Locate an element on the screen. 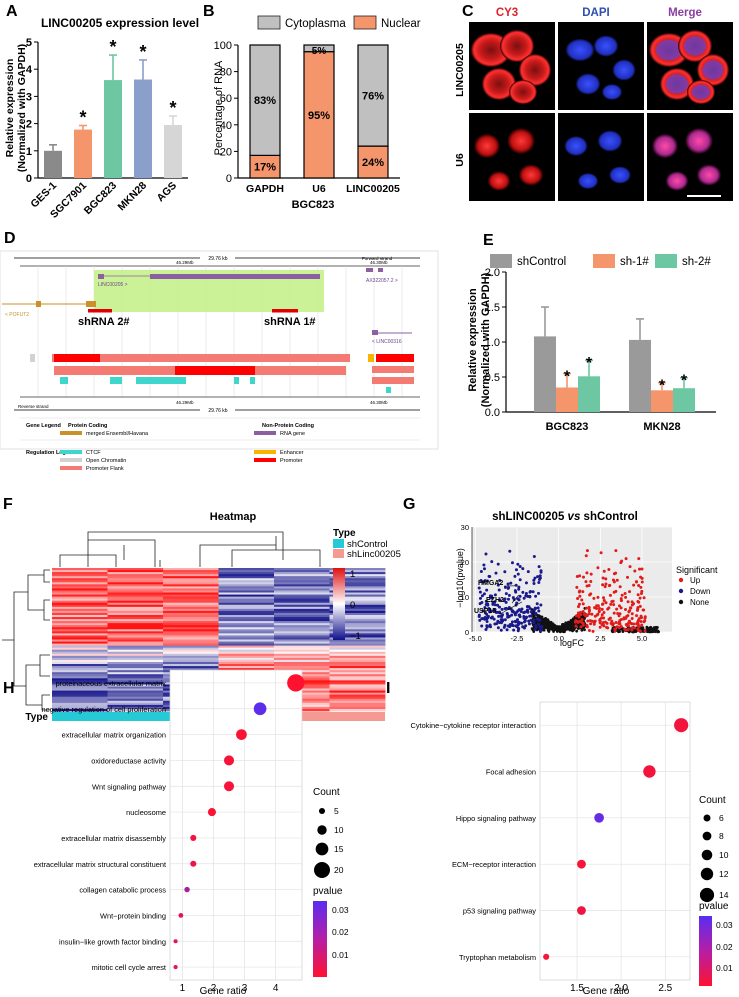 The height and width of the screenshot is (997, 739). micrograph-tile is located at coordinates (601, 157).